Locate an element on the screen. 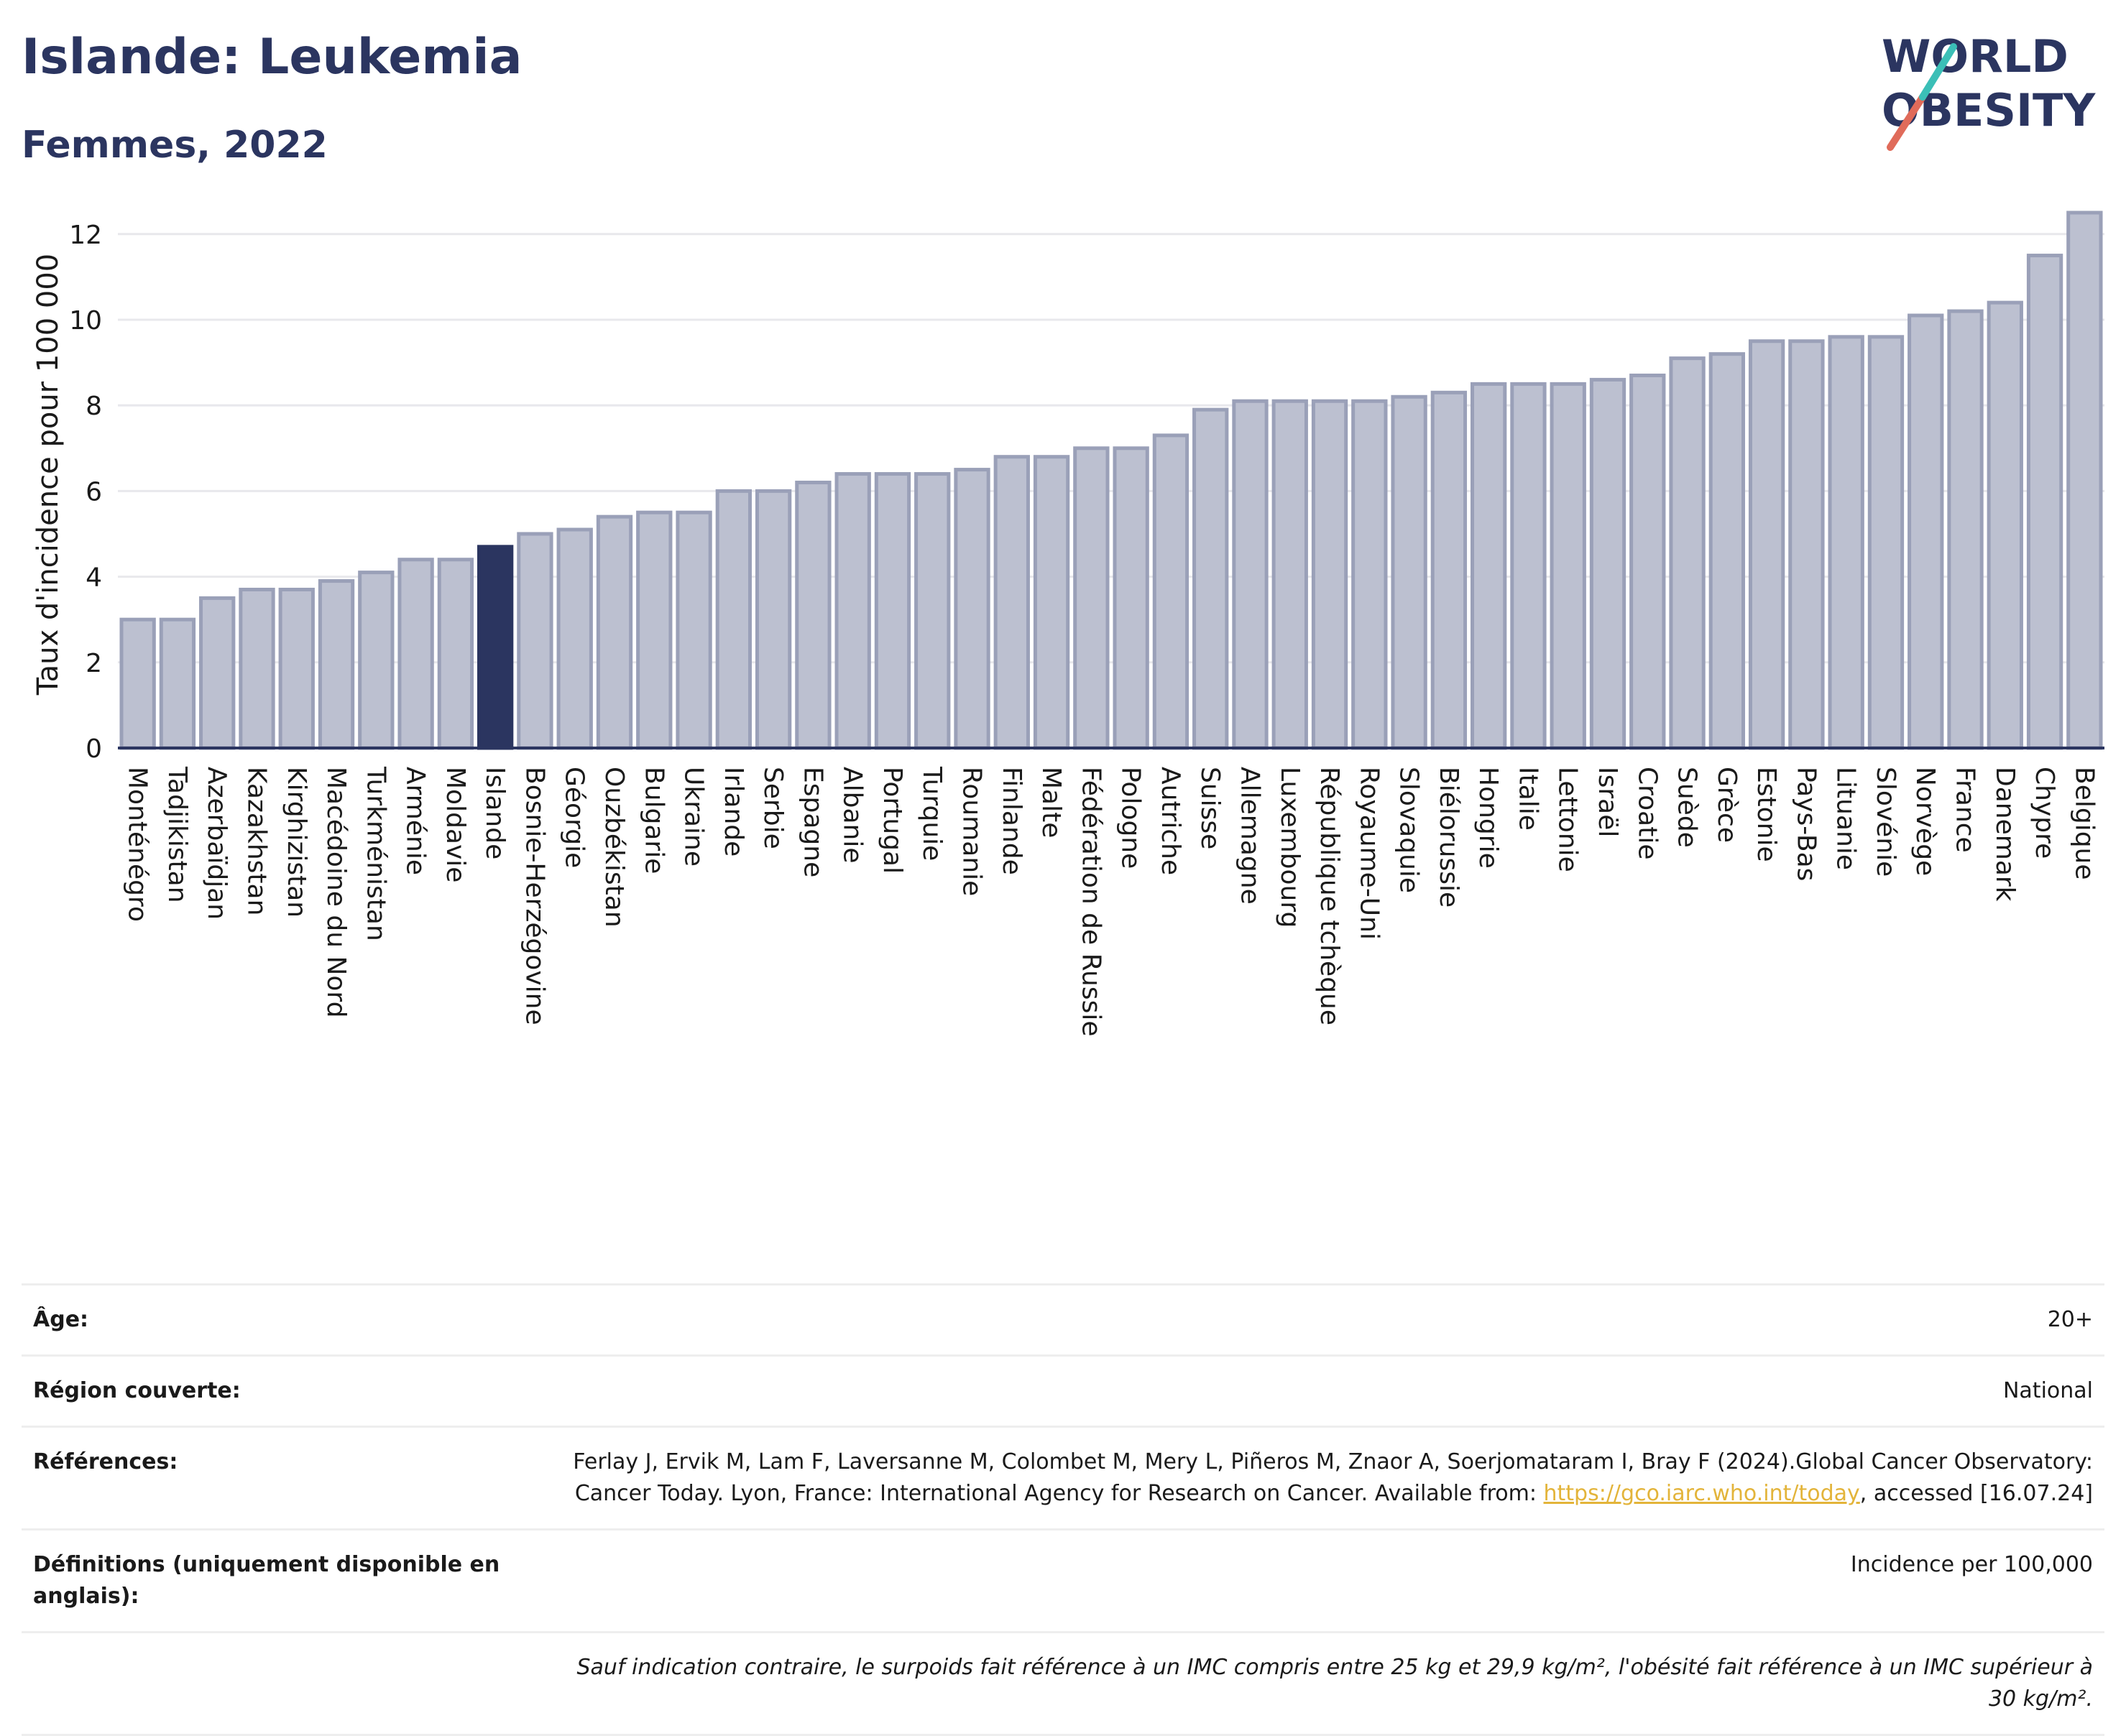 The height and width of the screenshot is (1736, 2126). bar-Finlande is located at coordinates (1011, 602).